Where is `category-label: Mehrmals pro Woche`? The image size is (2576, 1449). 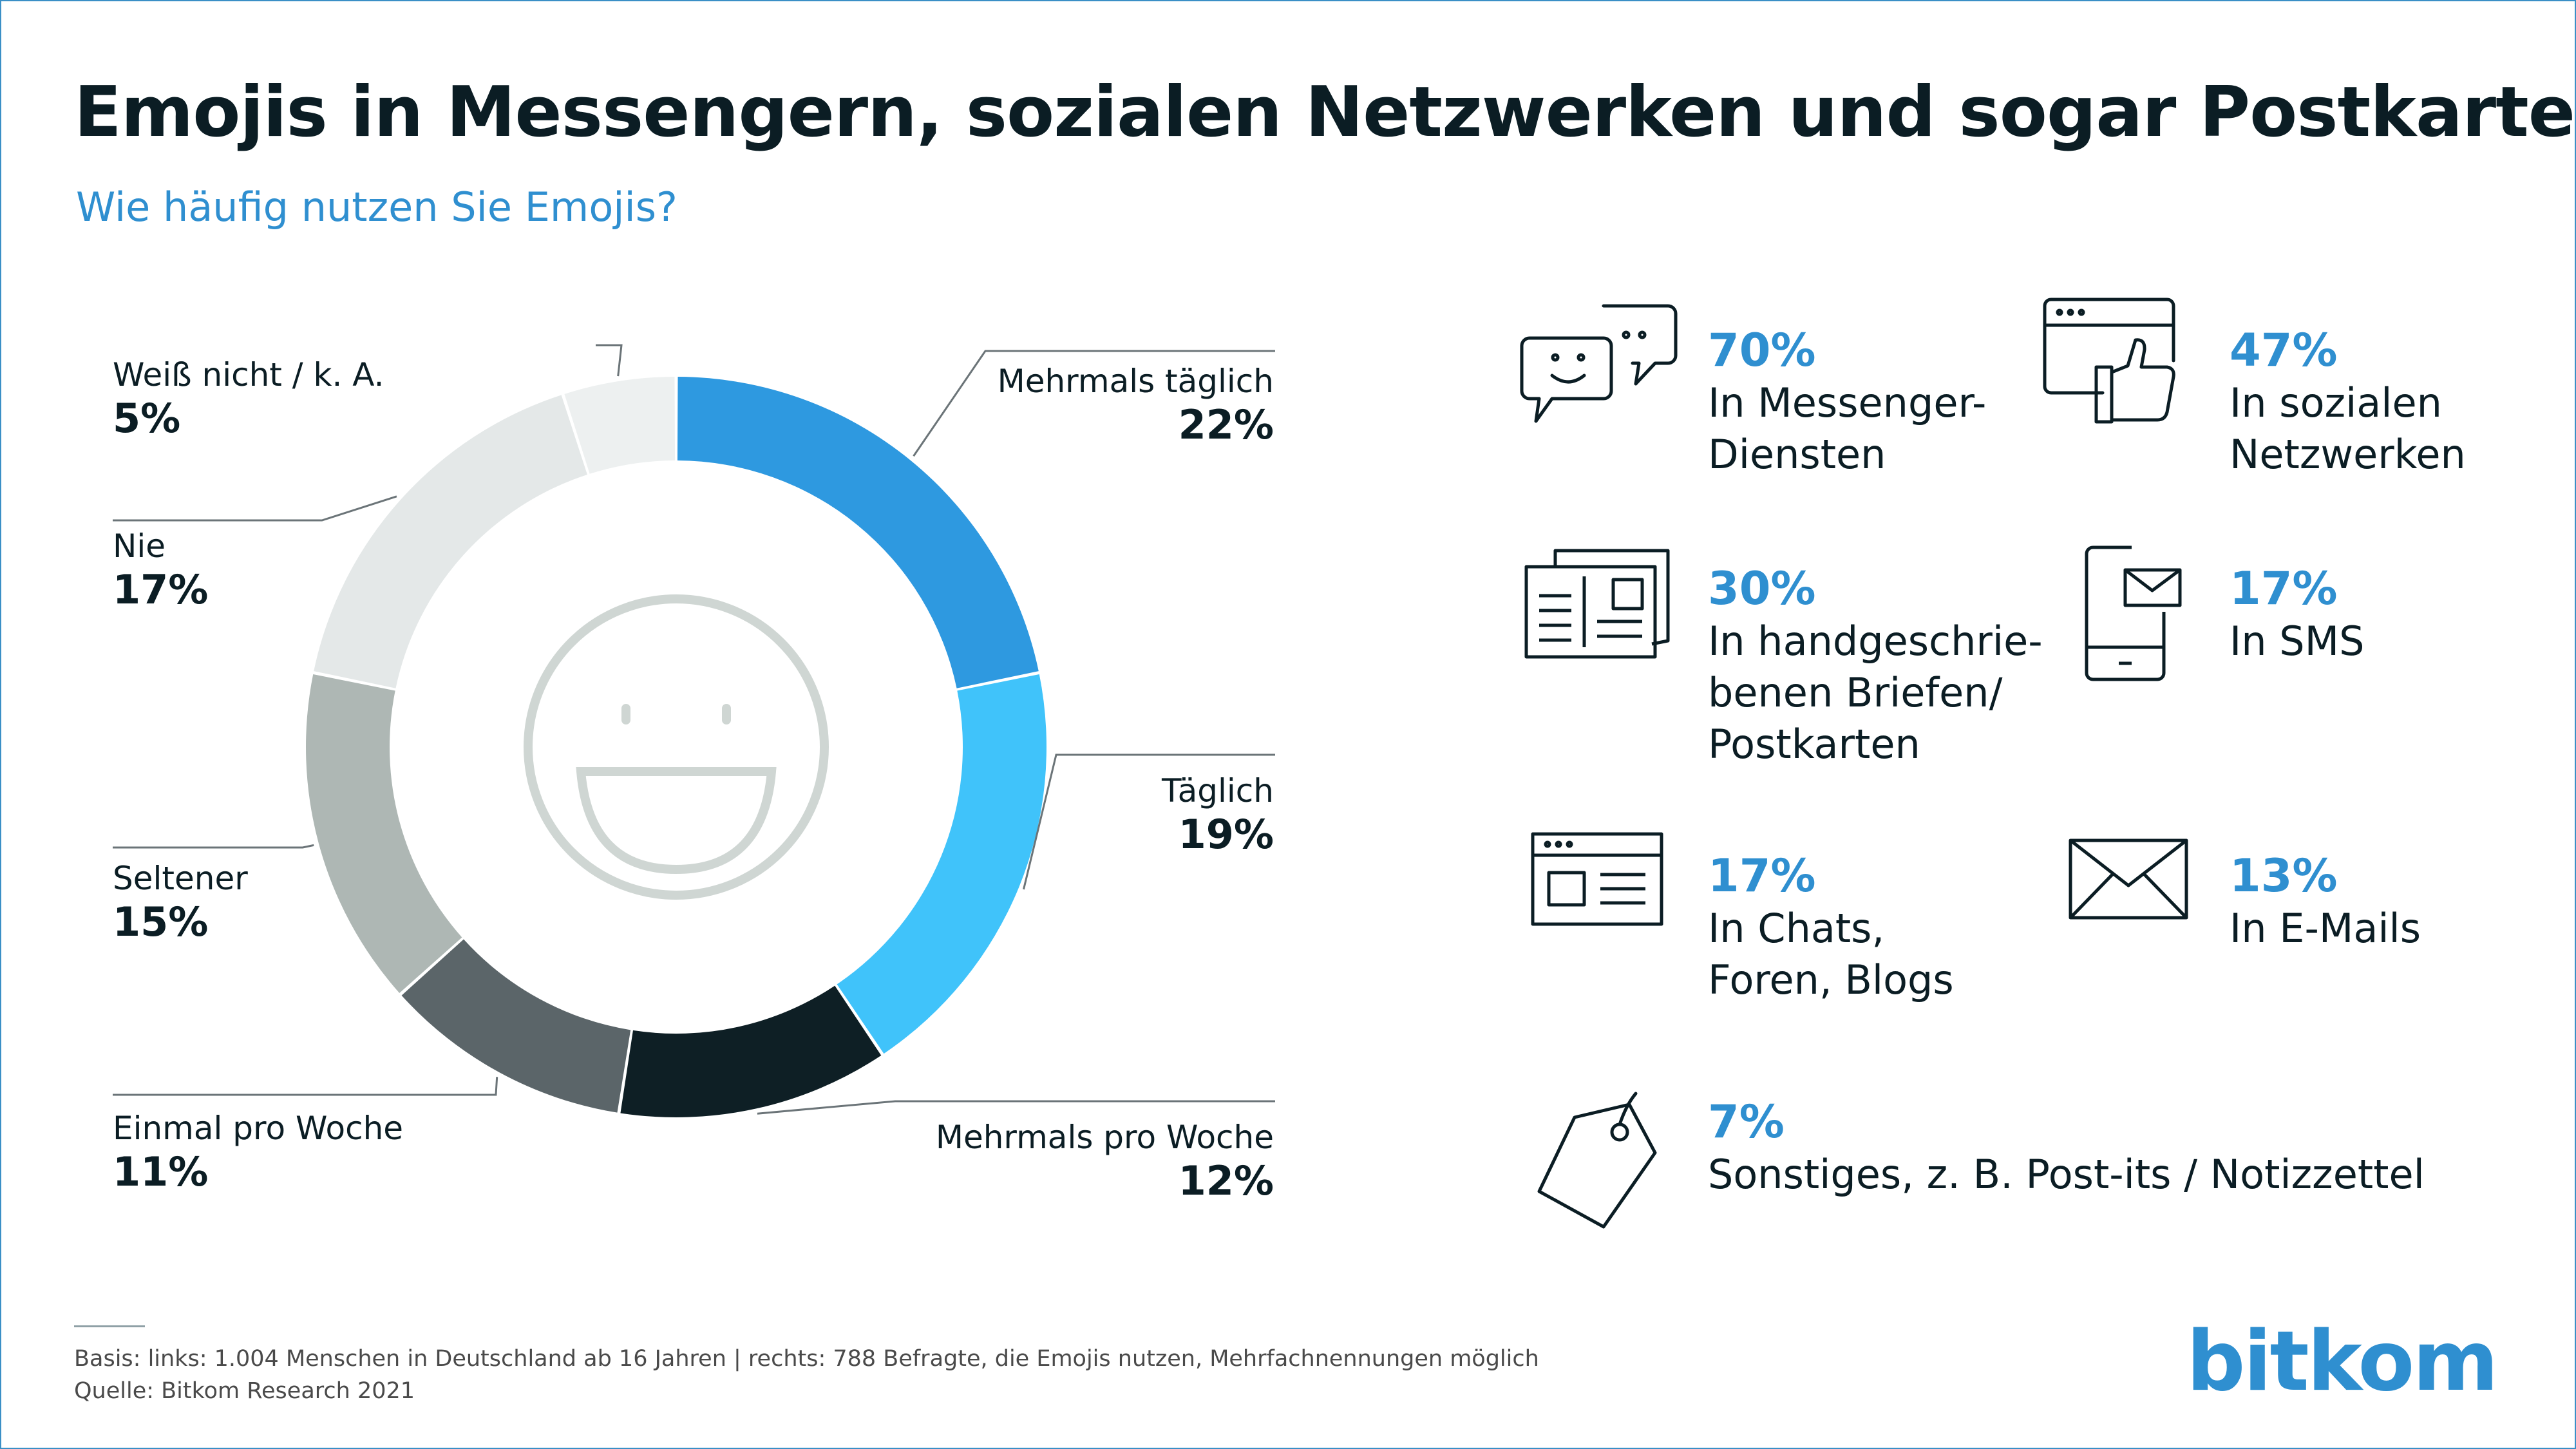
category-label: Mehrmals pro Woche is located at coordinates (1104, 1137).